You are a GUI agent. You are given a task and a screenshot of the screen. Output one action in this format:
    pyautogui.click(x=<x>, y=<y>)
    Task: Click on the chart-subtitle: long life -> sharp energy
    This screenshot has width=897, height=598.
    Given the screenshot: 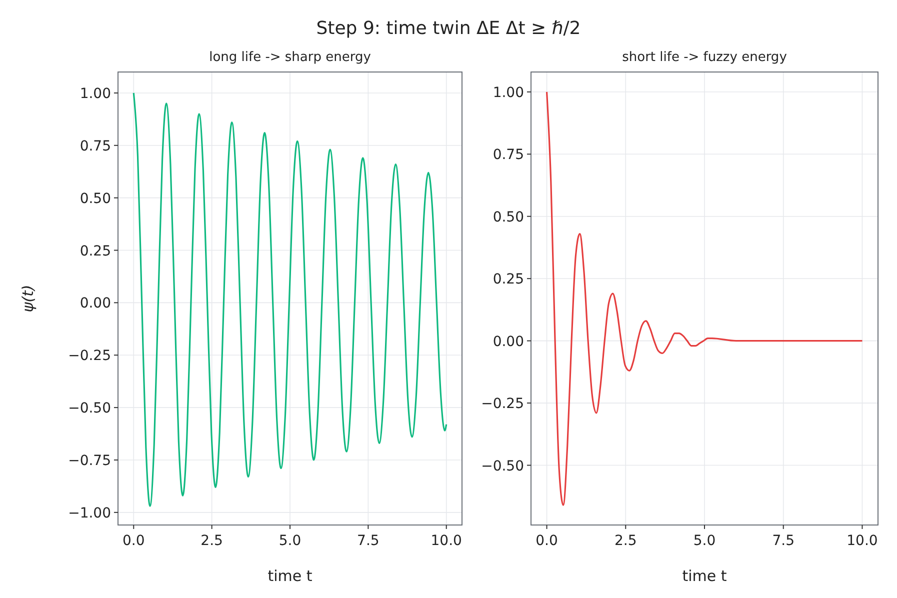 What is the action you would take?
    pyautogui.click(x=290, y=57)
    